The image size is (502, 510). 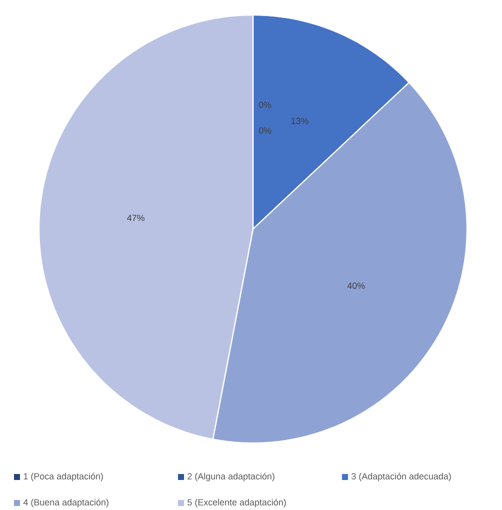 What do you see at coordinates (299, 121) in the screenshot?
I see `data-label: 13%` at bounding box center [299, 121].